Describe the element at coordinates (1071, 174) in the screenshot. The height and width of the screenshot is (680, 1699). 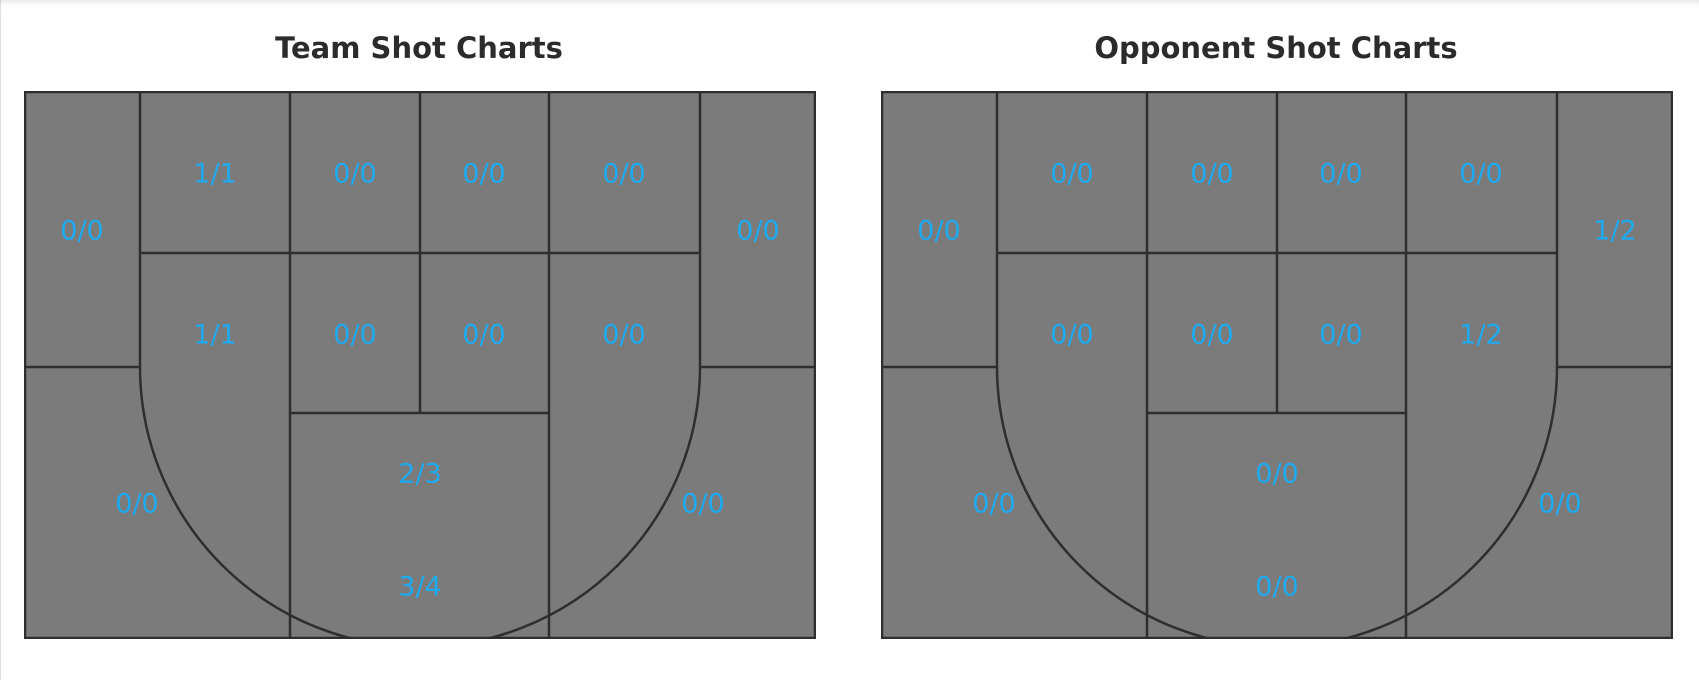
I see `zone-top-1-label: 0/0` at that location.